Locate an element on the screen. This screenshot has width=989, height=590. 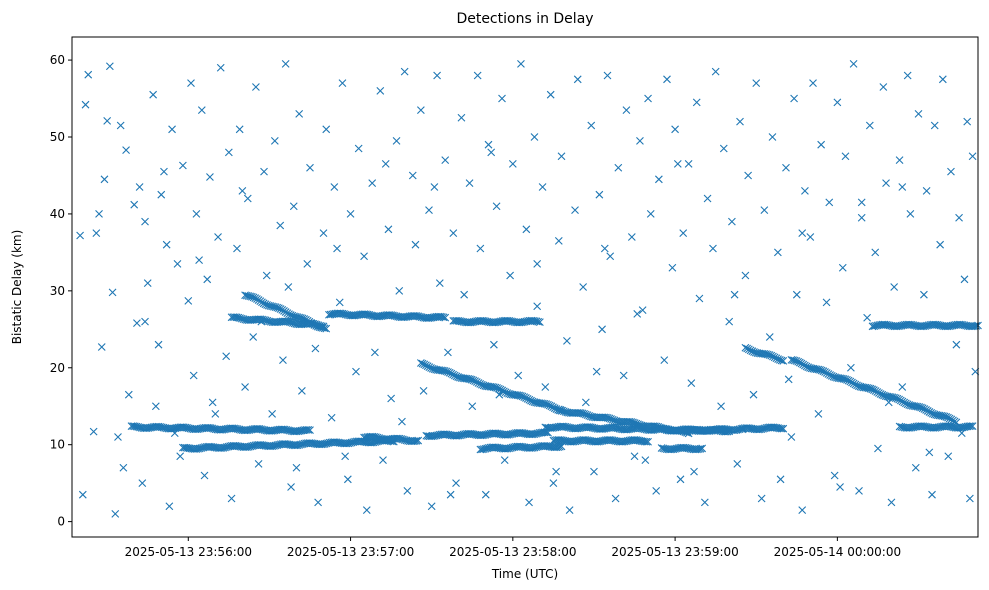
y-tick-label: 40 is located at coordinates (57, 214).